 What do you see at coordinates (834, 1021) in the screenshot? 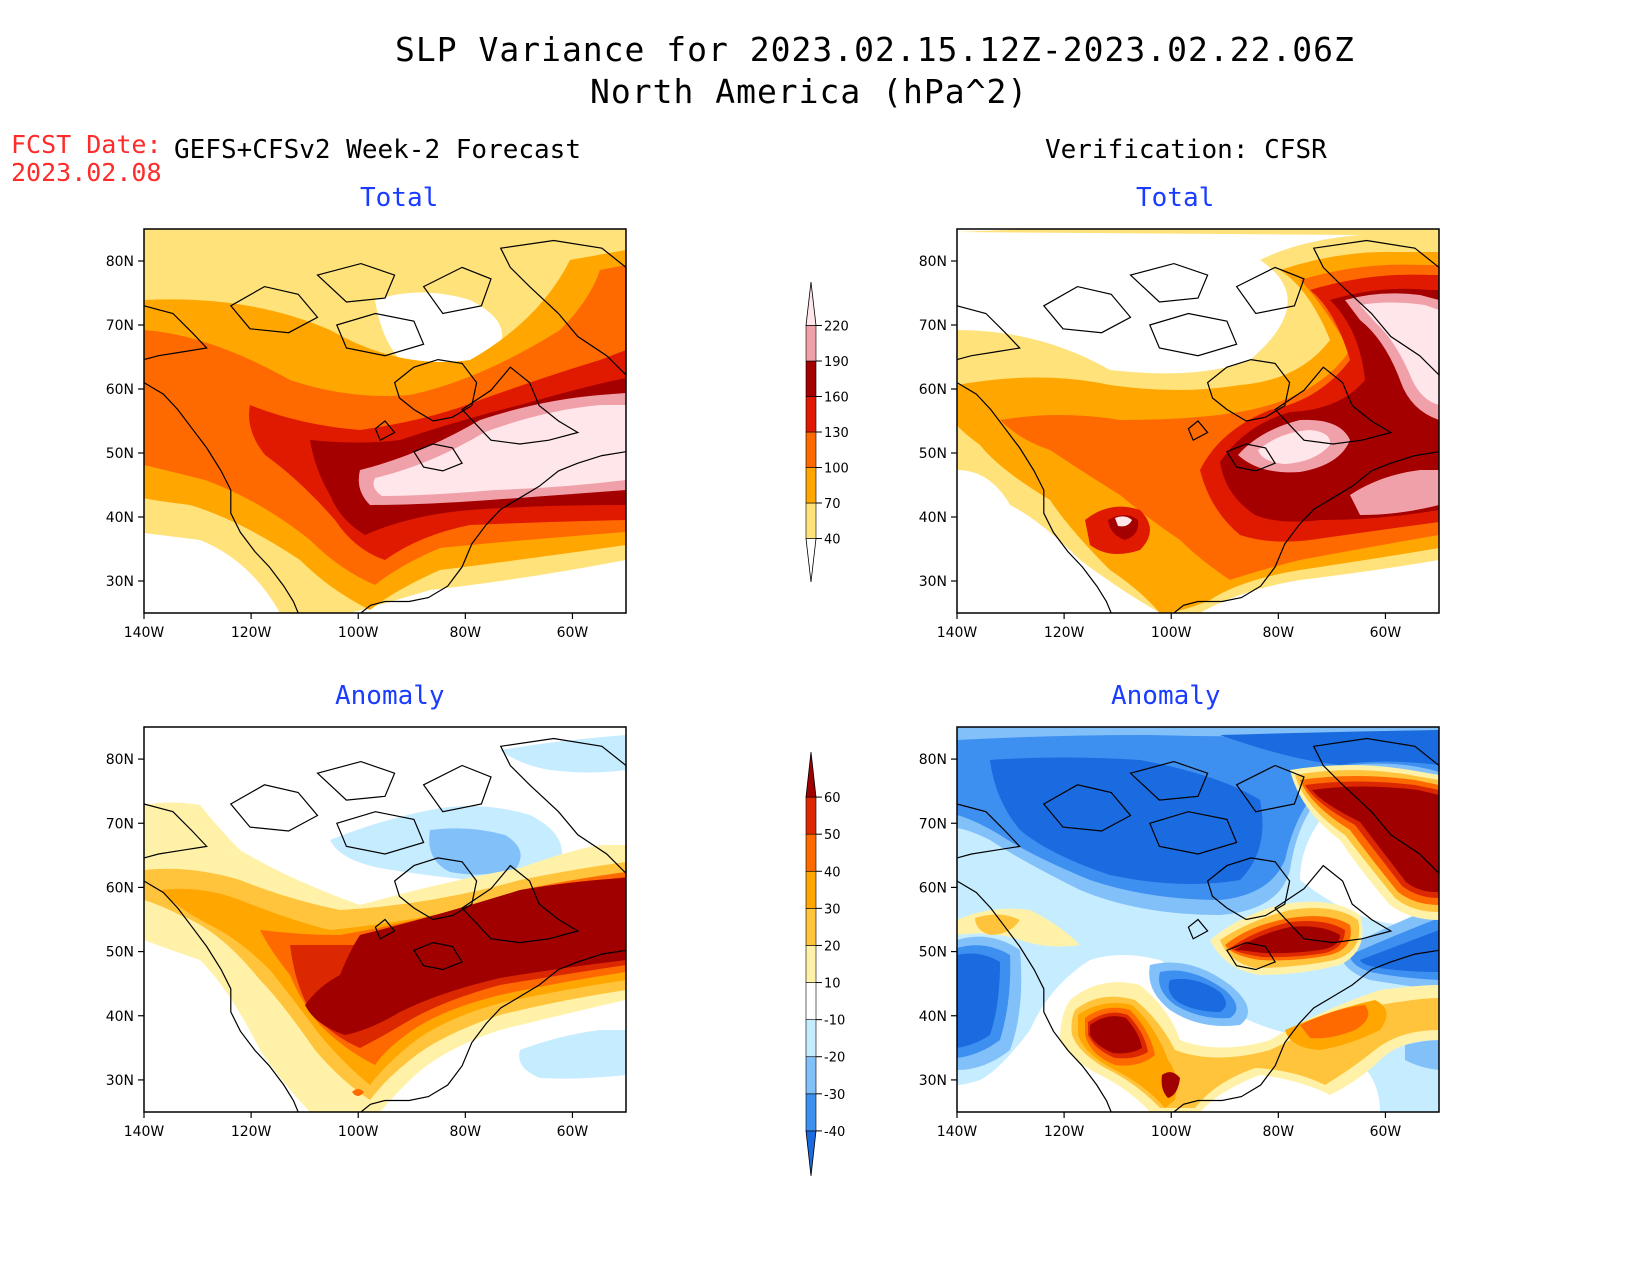
I see `colorbar-label: -10` at bounding box center [834, 1021].